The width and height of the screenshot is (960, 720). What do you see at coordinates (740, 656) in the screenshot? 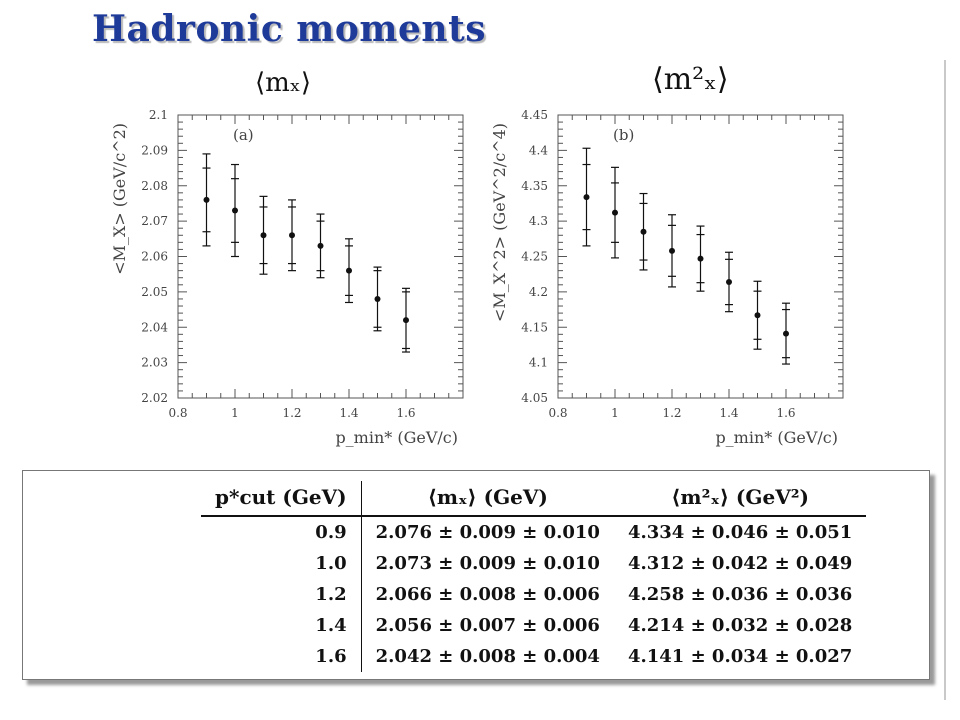
I see `cell-mean-mx2: 4.141 ± 0.034 ± 0.027` at bounding box center [740, 656].